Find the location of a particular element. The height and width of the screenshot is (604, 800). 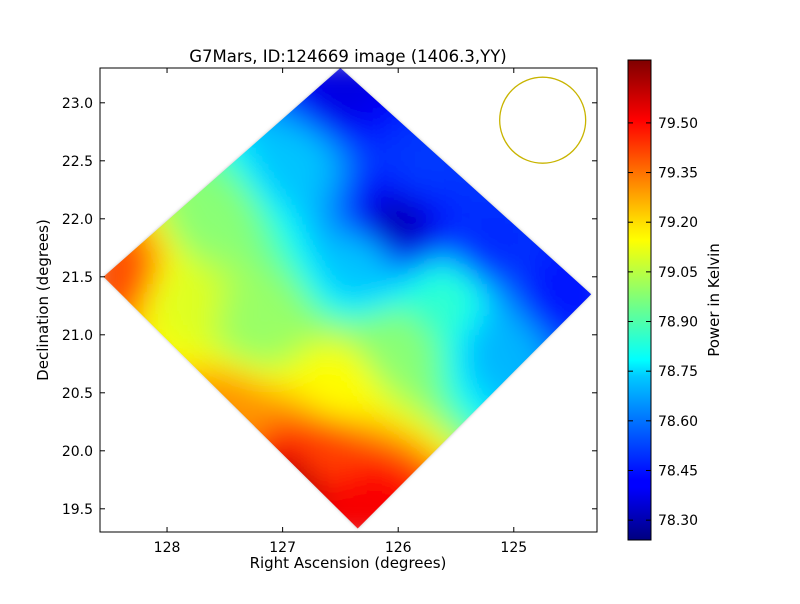

y-tick-label: 21.0 is located at coordinates (77, 336).